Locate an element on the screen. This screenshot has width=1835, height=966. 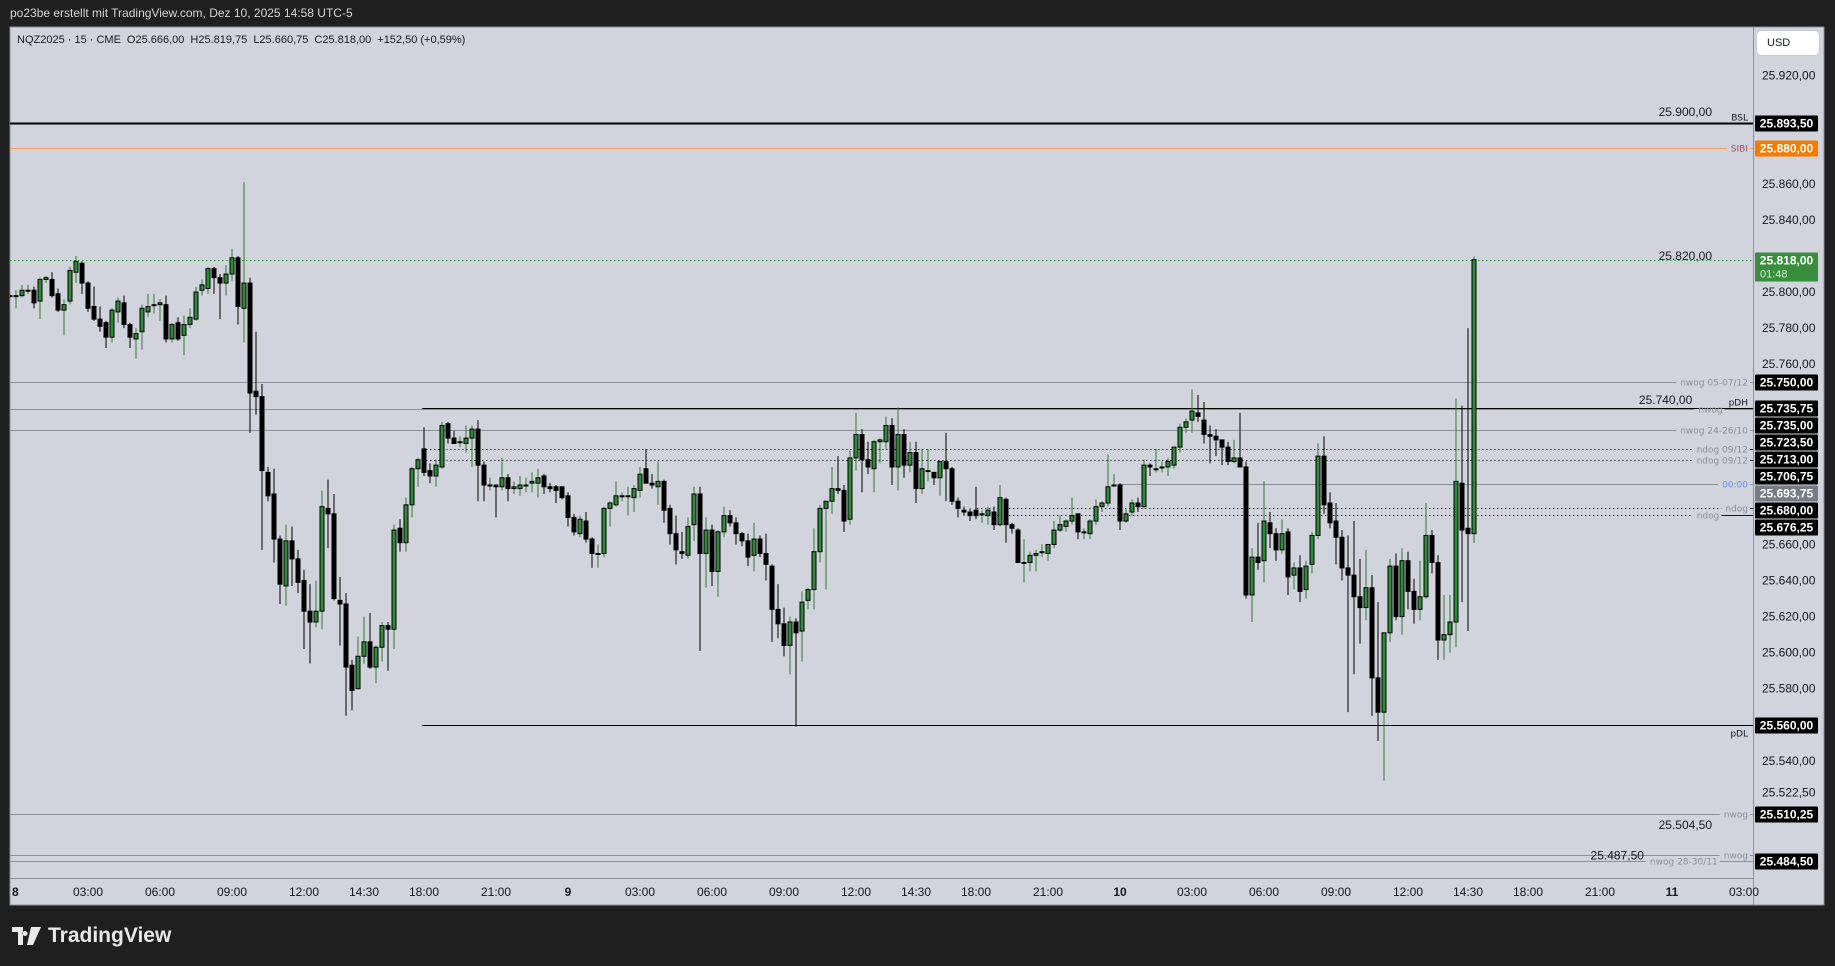
bsl-label: BSL is located at coordinates (1739, 119).